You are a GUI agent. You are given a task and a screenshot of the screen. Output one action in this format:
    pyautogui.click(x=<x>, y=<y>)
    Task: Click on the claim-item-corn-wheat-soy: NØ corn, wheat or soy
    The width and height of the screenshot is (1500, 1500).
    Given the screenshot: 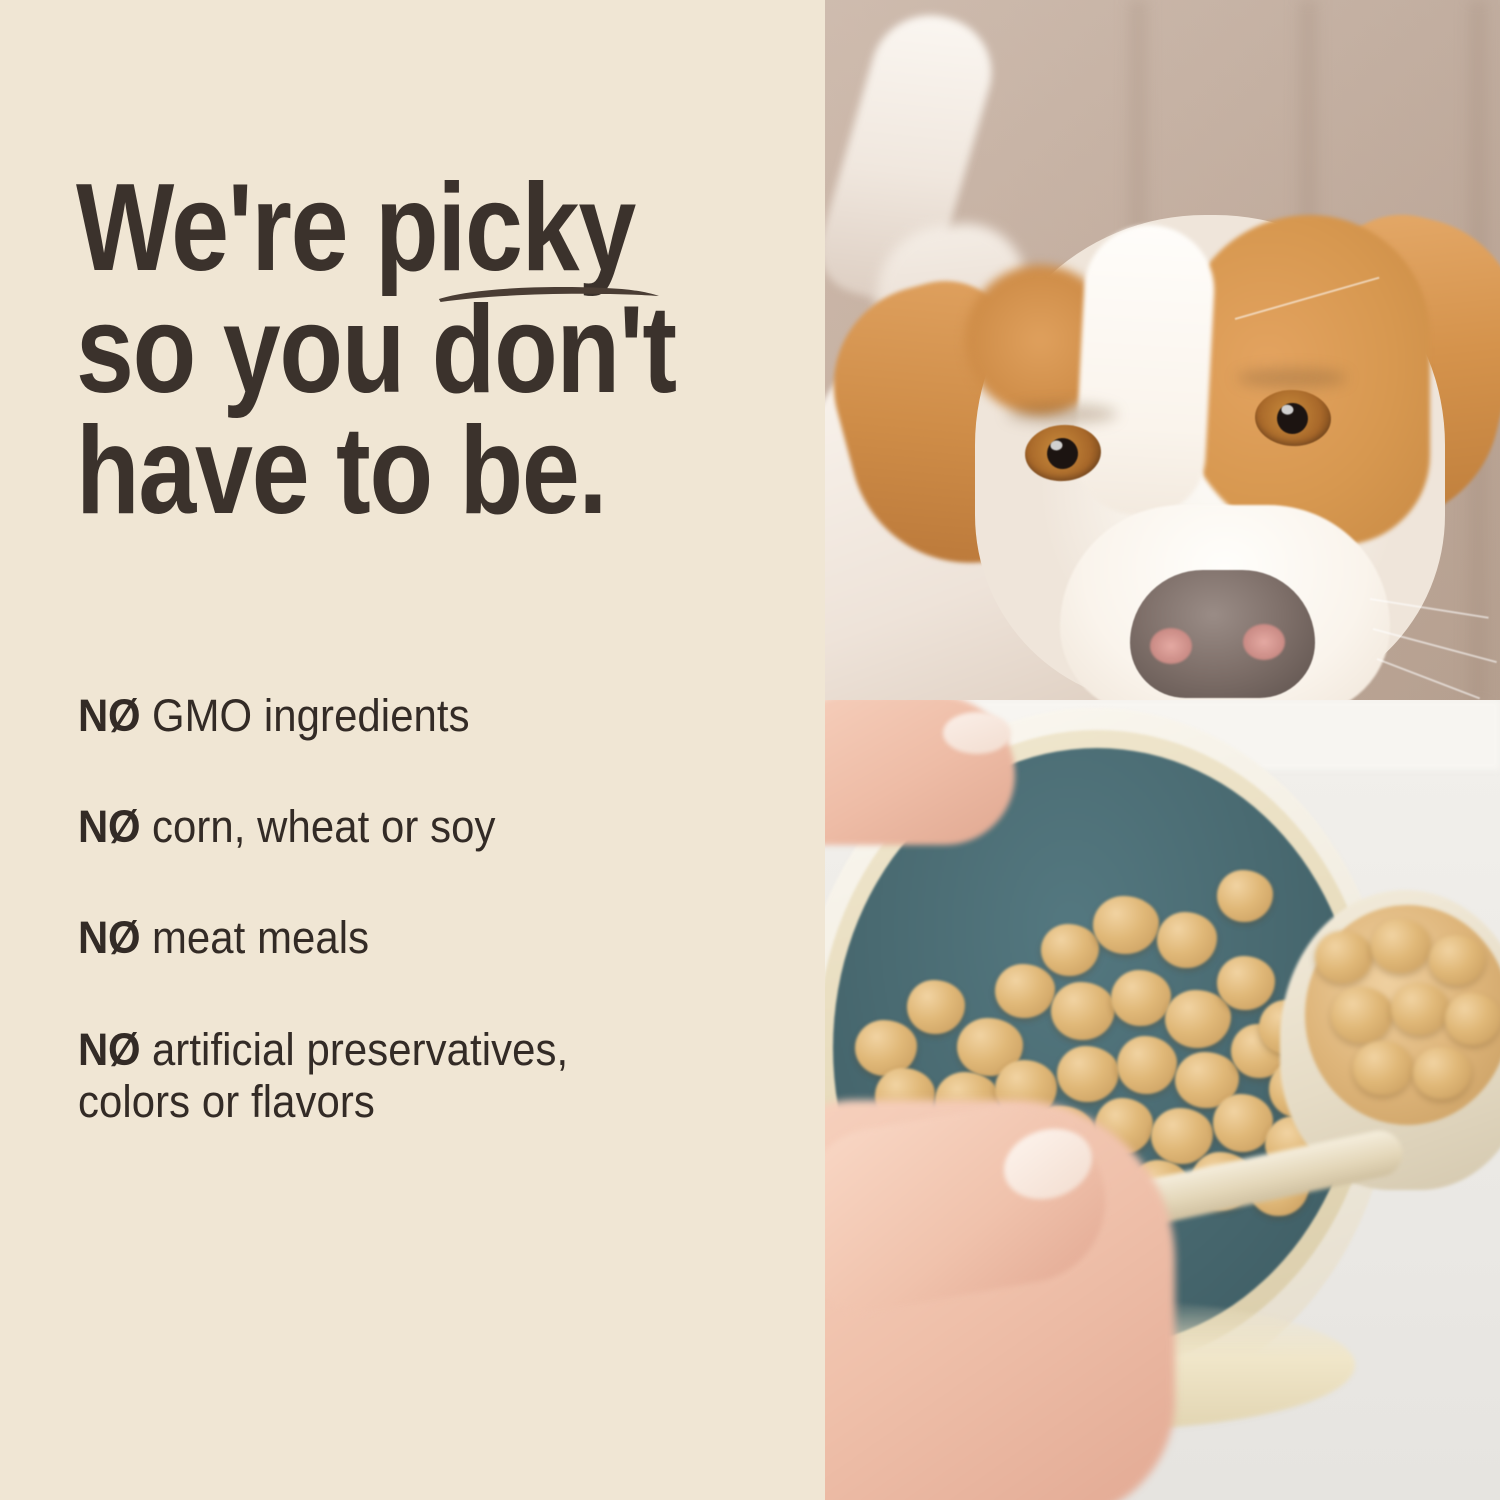 What is the action you would take?
    pyautogui.click(x=403, y=827)
    